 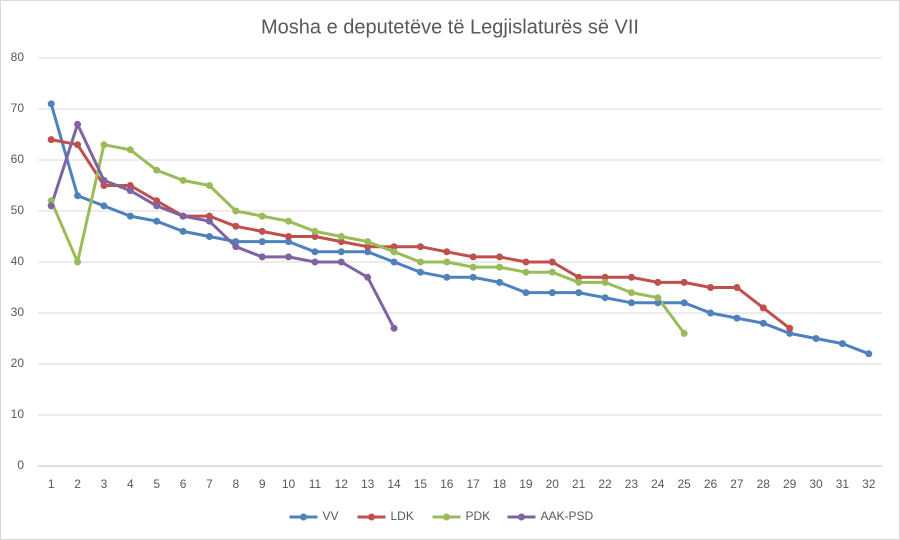 What do you see at coordinates (18, 312) in the screenshot?
I see `y-tick-label: 30` at bounding box center [18, 312].